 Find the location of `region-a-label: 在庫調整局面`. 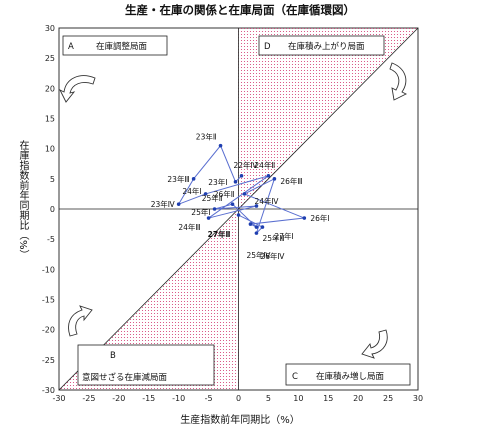

region-a-label: 在庫調整局面 is located at coordinates (122, 46).